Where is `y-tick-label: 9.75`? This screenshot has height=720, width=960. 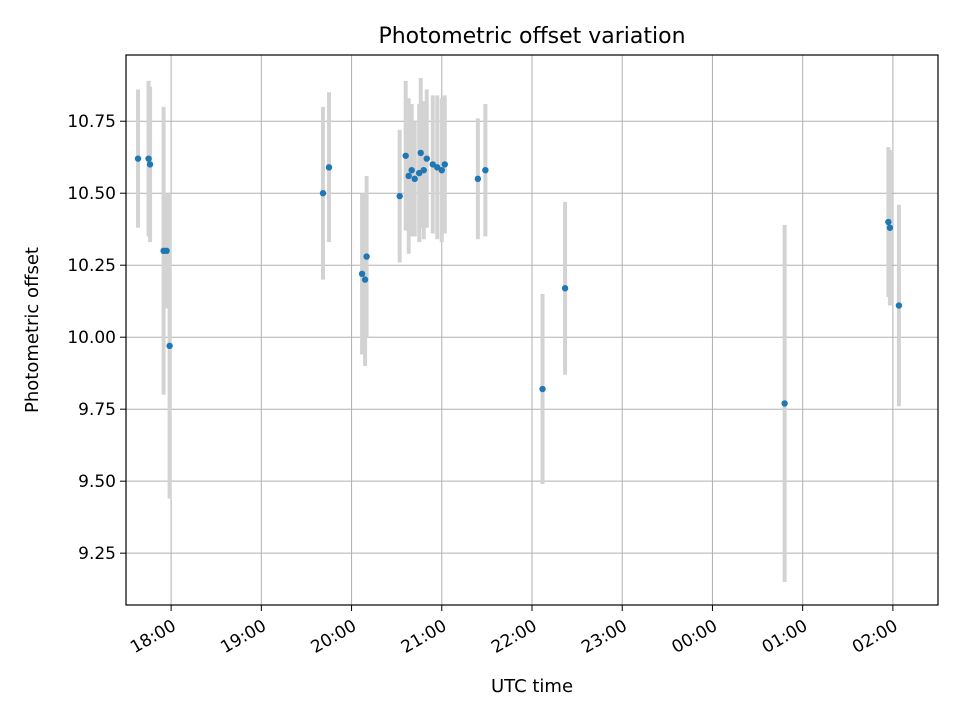
y-tick-label: 9.75 is located at coordinates (97, 410).